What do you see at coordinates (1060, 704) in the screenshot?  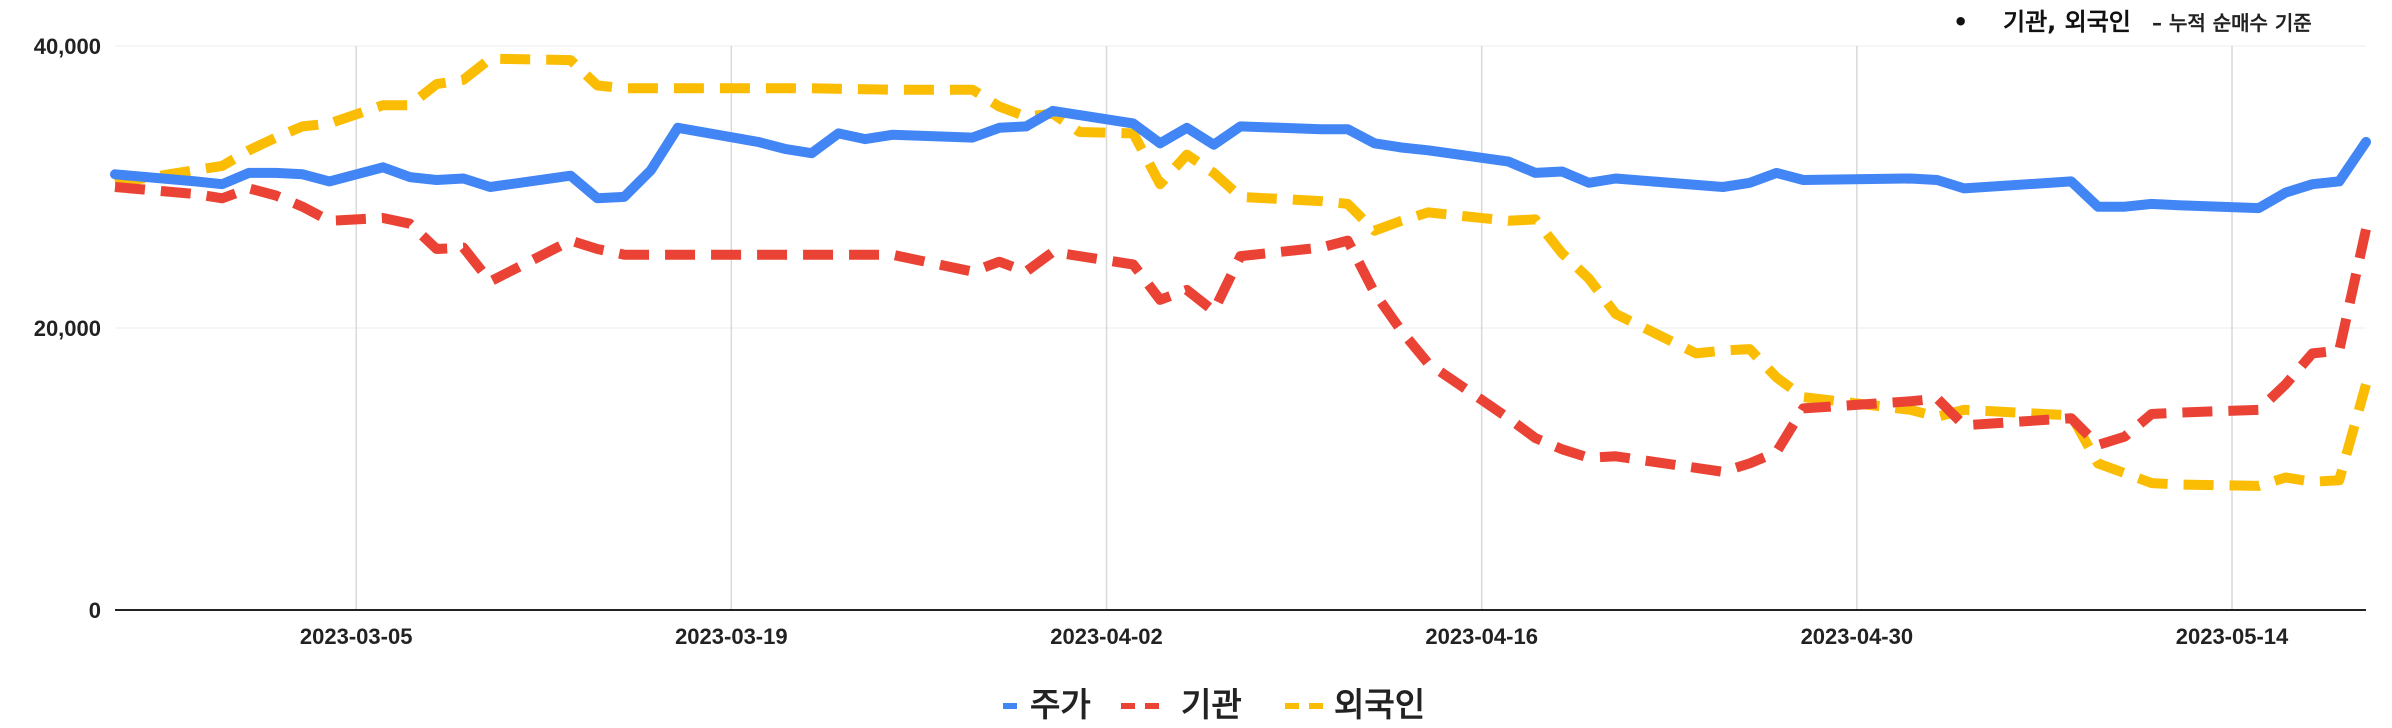 I see `legend-label-price: 주가` at bounding box center [1060, 704].